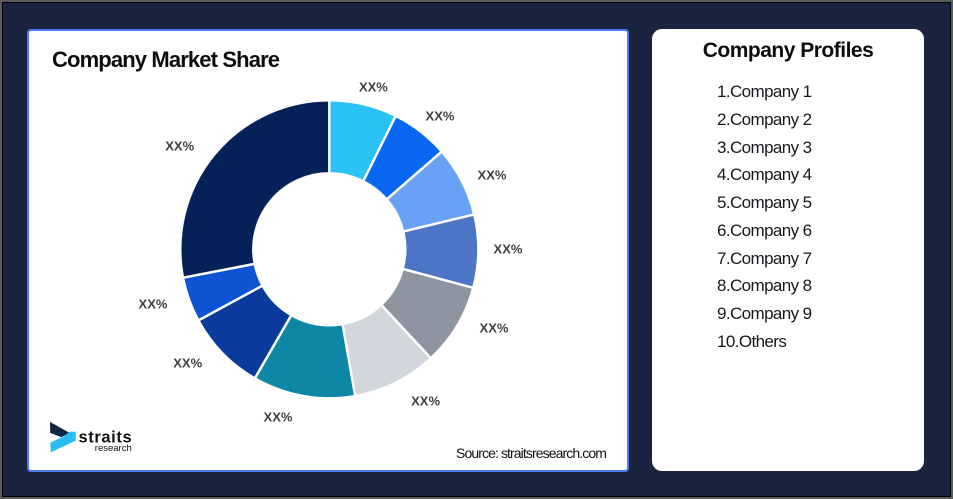 The image size is (953, 499). What do you see at coordinates (106, 437) in the screenshot?
I see `svg-text: straits` at bounding box center [106, 437].